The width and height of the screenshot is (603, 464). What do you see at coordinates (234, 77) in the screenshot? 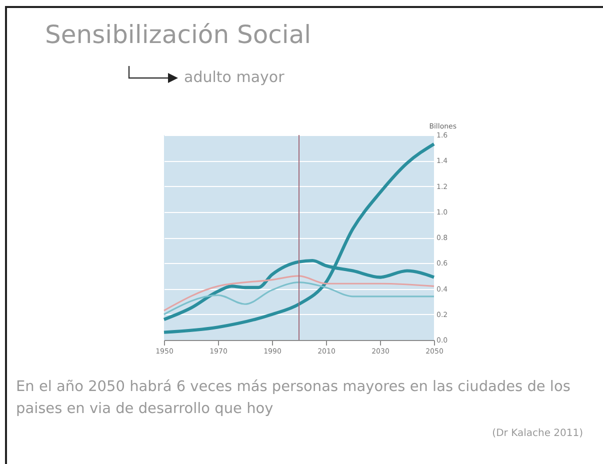
I see `chart-subtitle: adulto mayor` at bounding box center [234, 77].